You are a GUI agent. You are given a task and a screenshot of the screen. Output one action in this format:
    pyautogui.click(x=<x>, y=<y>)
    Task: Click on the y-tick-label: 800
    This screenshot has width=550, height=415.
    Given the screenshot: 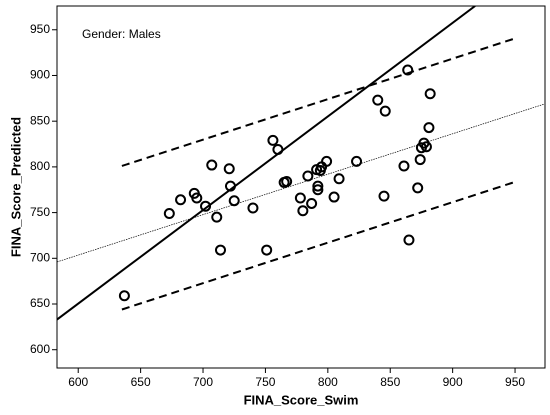 What is the action you would take?
    pyautogui.click(x=40, y=166)
    